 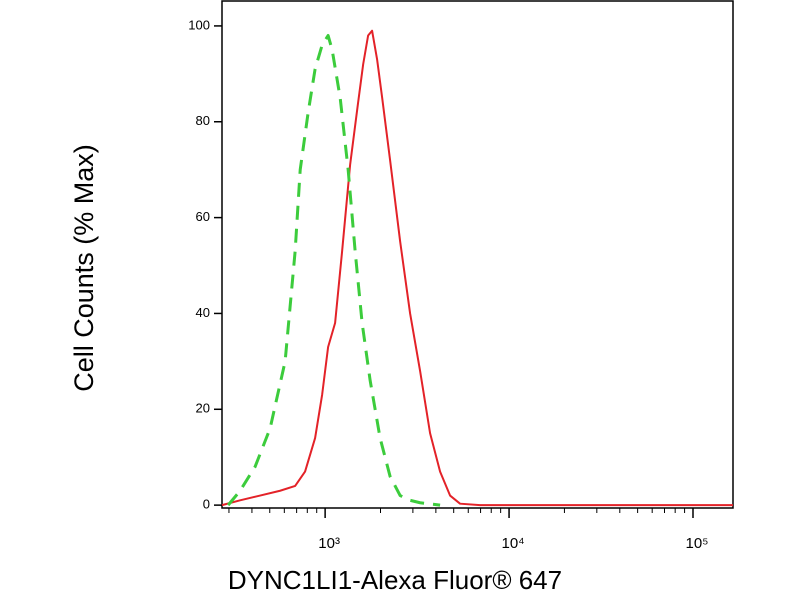 I want to click on y-axis-title: Cell Counts (% Max), so click(x=84, y=268).